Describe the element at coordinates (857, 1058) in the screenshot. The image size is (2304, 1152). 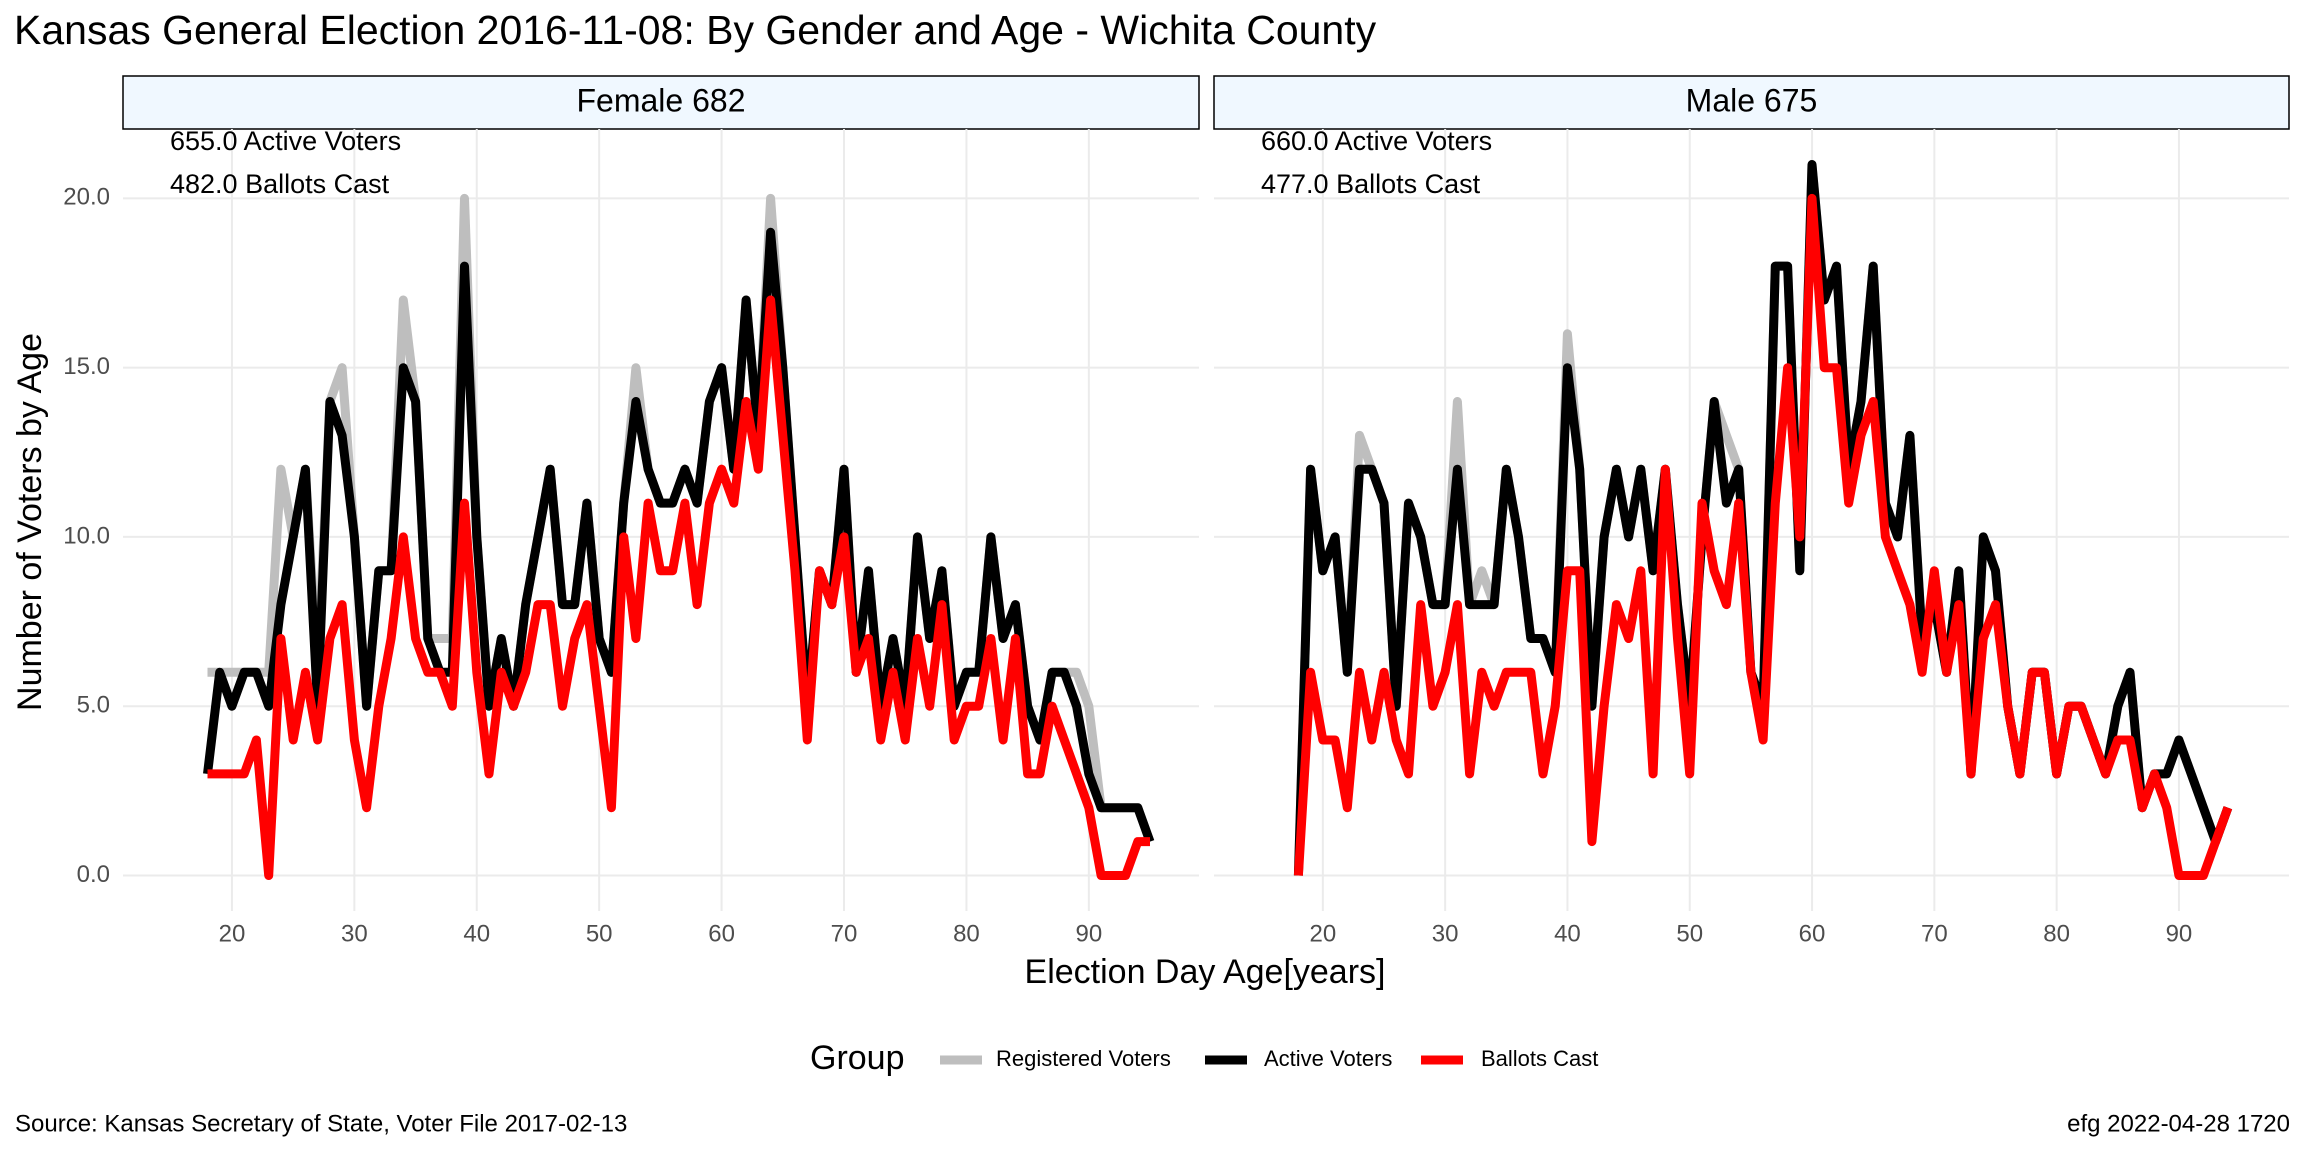
I see `legend-title: Group` at that location.